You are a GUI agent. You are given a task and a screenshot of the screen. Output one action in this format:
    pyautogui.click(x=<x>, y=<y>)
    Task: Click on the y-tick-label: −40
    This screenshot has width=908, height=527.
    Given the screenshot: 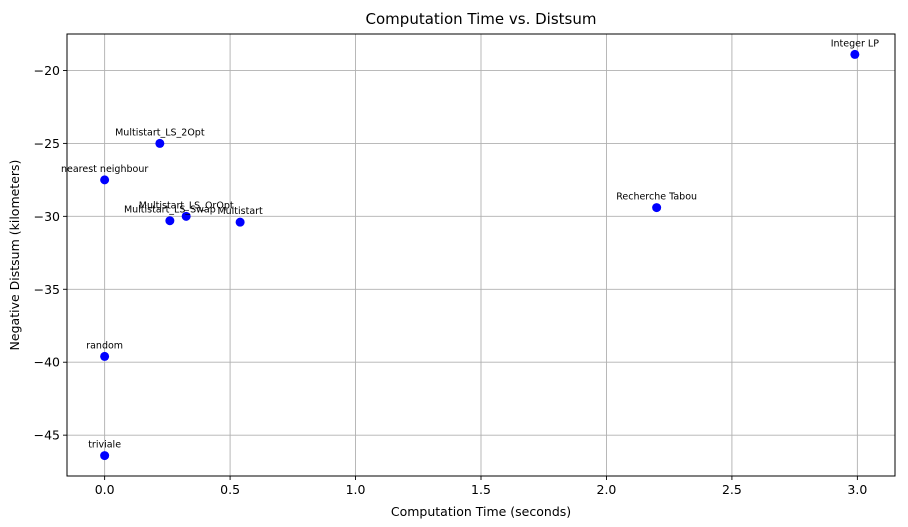 What is the action you would take?
    pyautogui.click(x=47, y=362)
    